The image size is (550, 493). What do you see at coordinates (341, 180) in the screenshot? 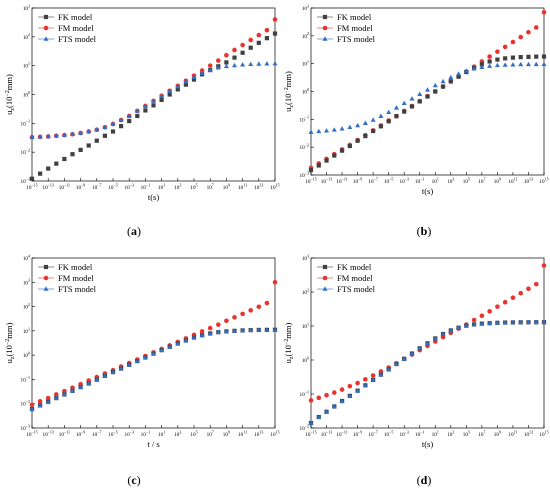
I see `x-tick-label: 10−11` at bounding box center [341, 180].